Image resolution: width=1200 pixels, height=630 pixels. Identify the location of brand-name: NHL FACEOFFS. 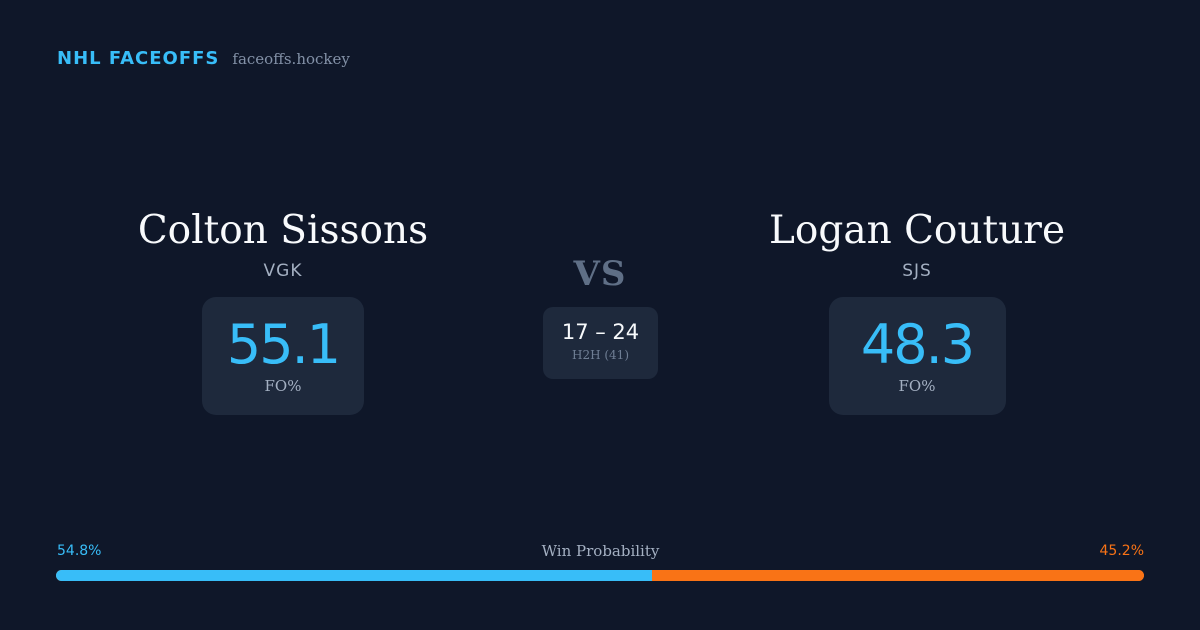
(138, 58).